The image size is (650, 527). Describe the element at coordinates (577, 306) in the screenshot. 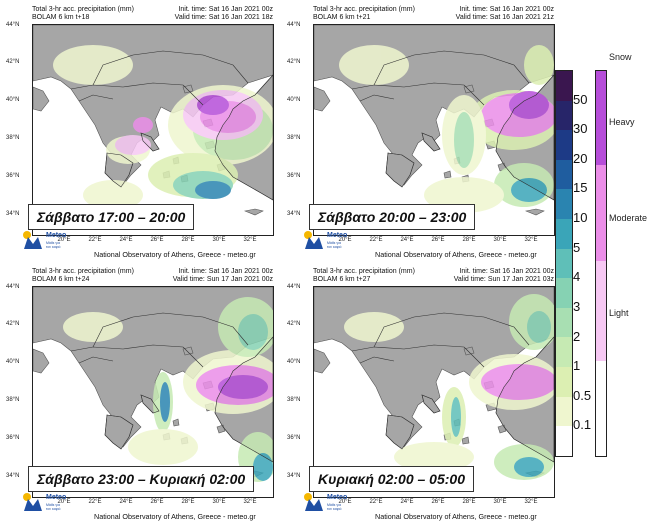

I see `rain-level-label: 3` at that location.